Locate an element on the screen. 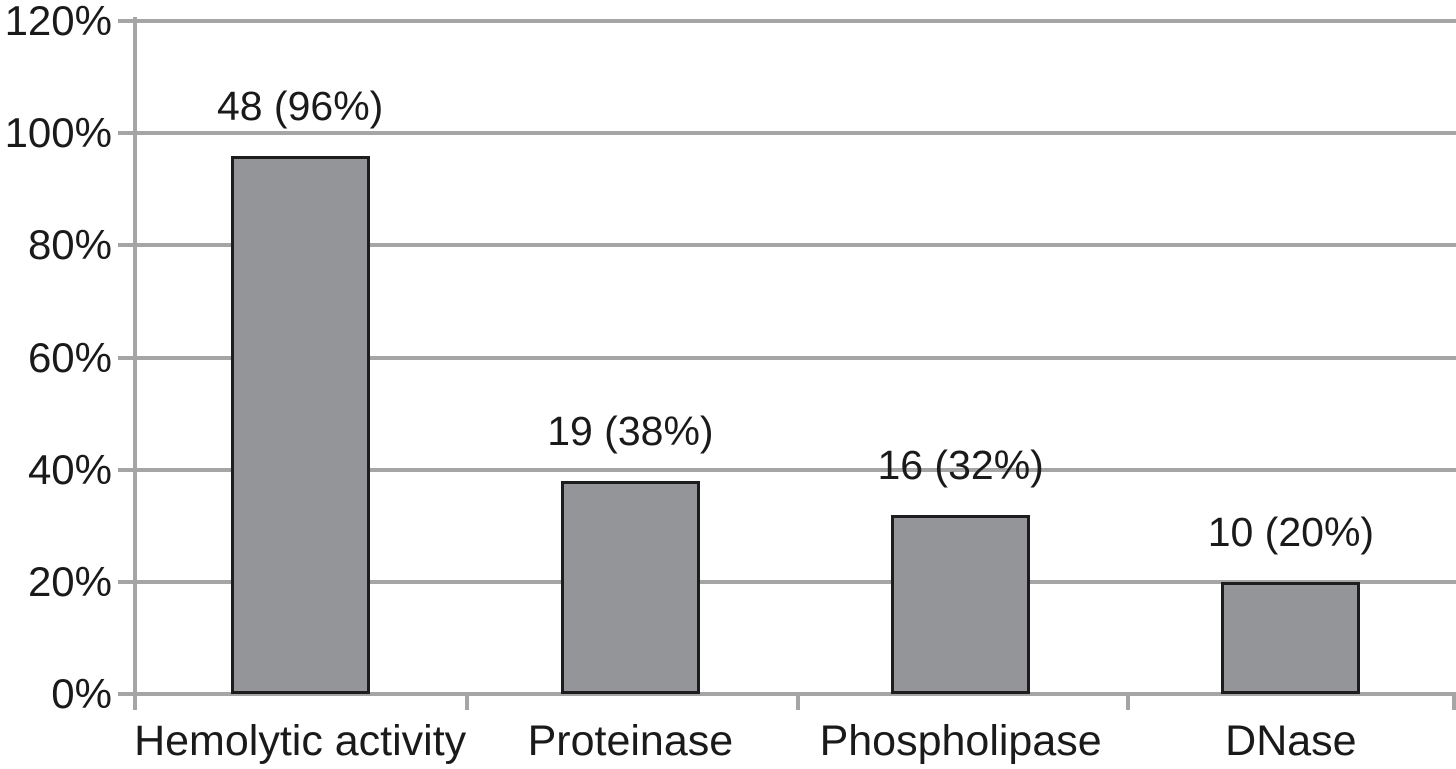 Image resolution: width=1456 pixels, height=769 pixels. category-label: DNase is located at coordinates (1291, 741).